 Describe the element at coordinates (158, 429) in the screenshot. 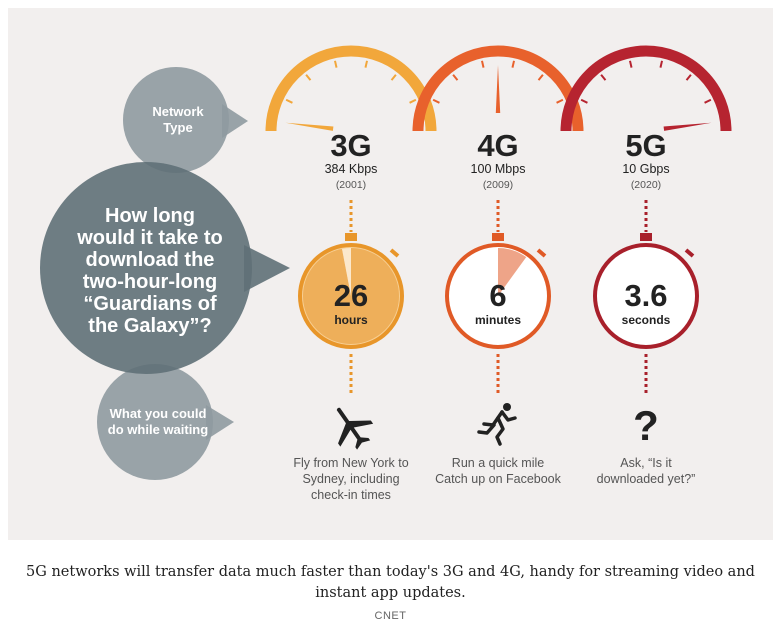

I see `waiting-line: do while waiting` at that location.